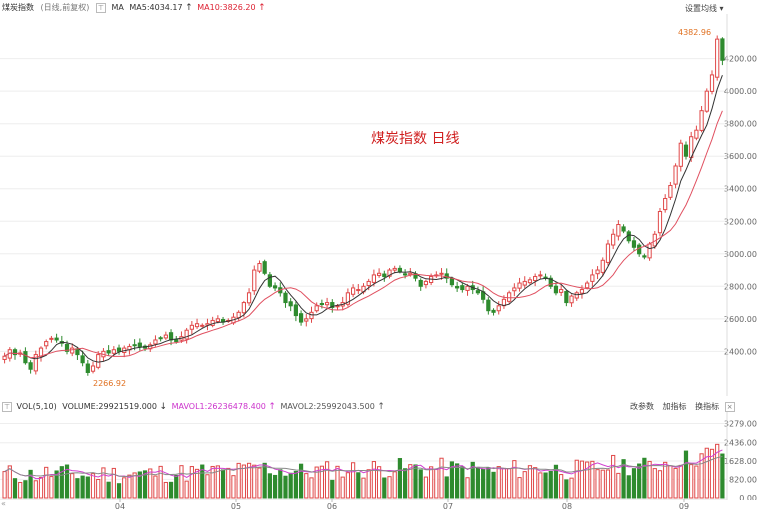  I want to click on chart-watermark: 煤炭指数 日线, so click(415, 139).